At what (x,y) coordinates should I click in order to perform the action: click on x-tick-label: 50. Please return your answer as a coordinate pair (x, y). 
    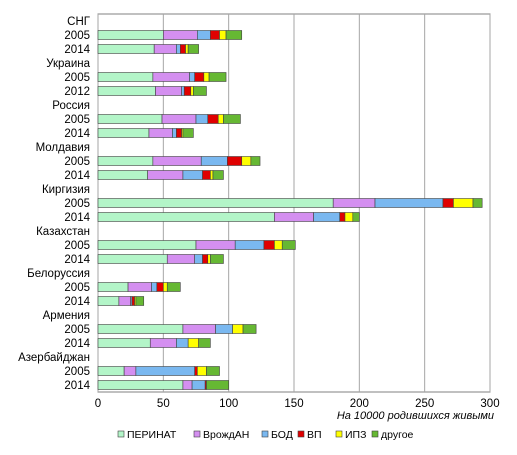
    Looking at the image, I should click on (163, 404).